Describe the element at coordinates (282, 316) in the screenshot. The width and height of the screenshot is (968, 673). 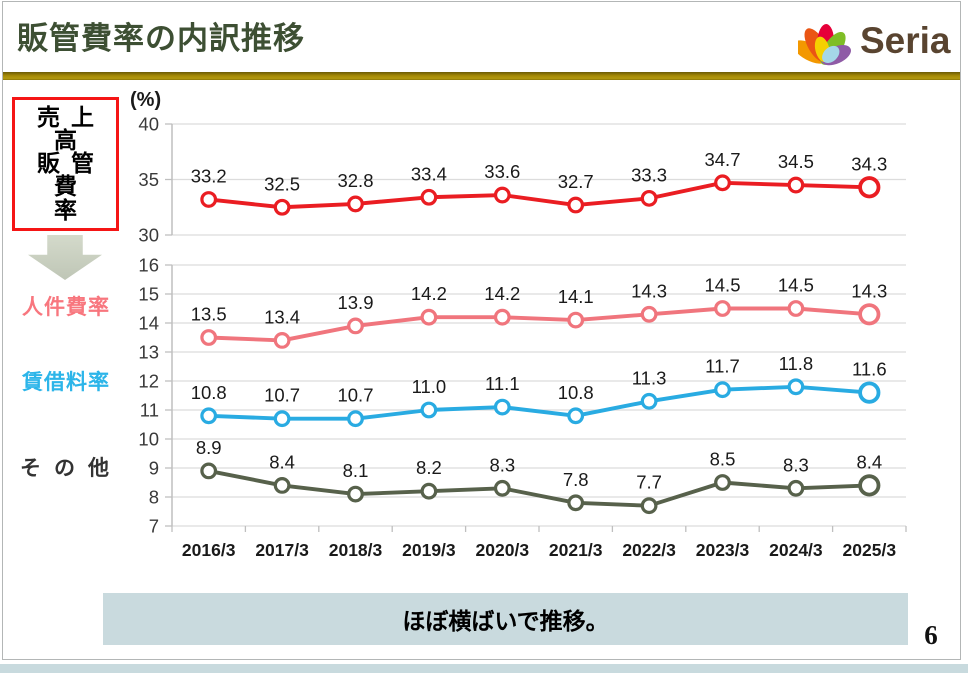
I see `svg-text: 13.4` at that location.